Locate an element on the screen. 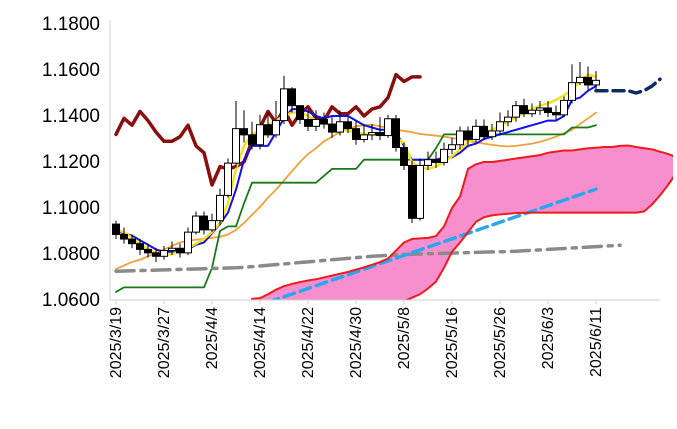 Image resolution: width=677 pixels, height=429 pixels. x-tick-label: 2025/5/16 is located at coordinates (452, 342).